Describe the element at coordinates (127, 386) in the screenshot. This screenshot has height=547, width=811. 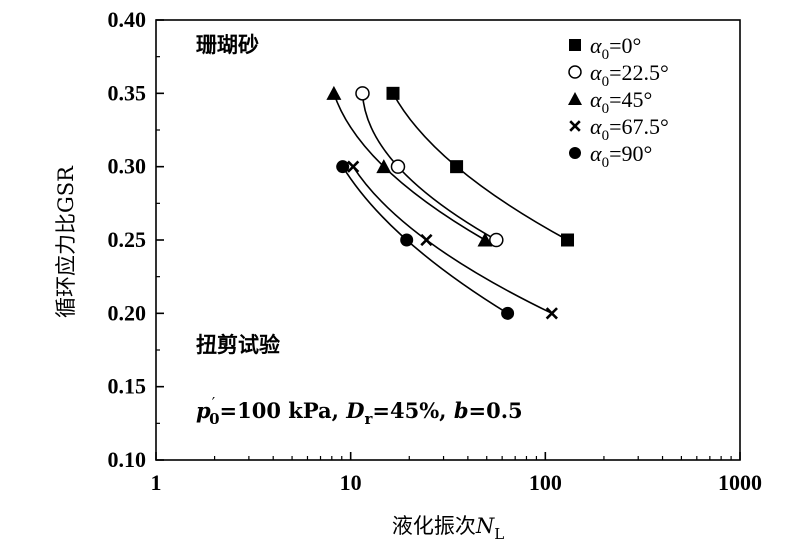
I see `y-tick-label: 0.15` at that location.